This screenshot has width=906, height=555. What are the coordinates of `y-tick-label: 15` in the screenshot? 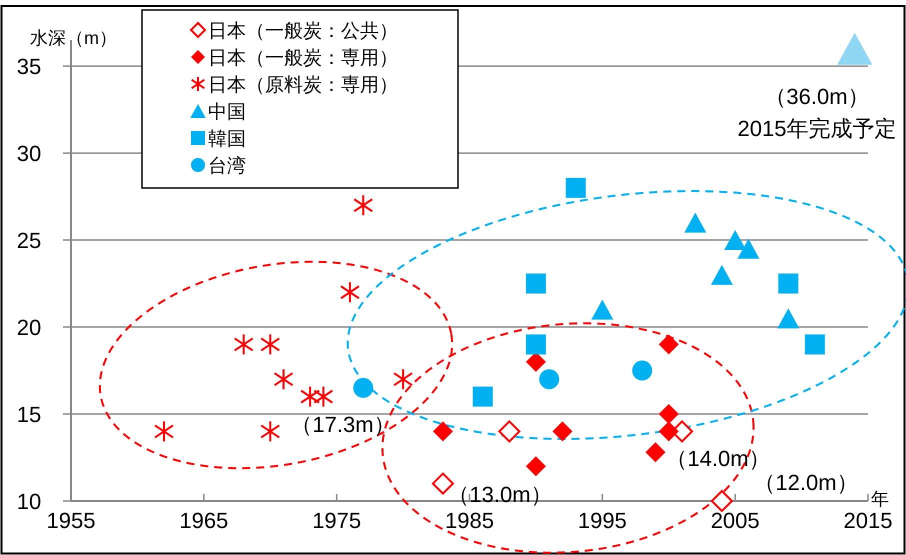 It's located at (29, 415).